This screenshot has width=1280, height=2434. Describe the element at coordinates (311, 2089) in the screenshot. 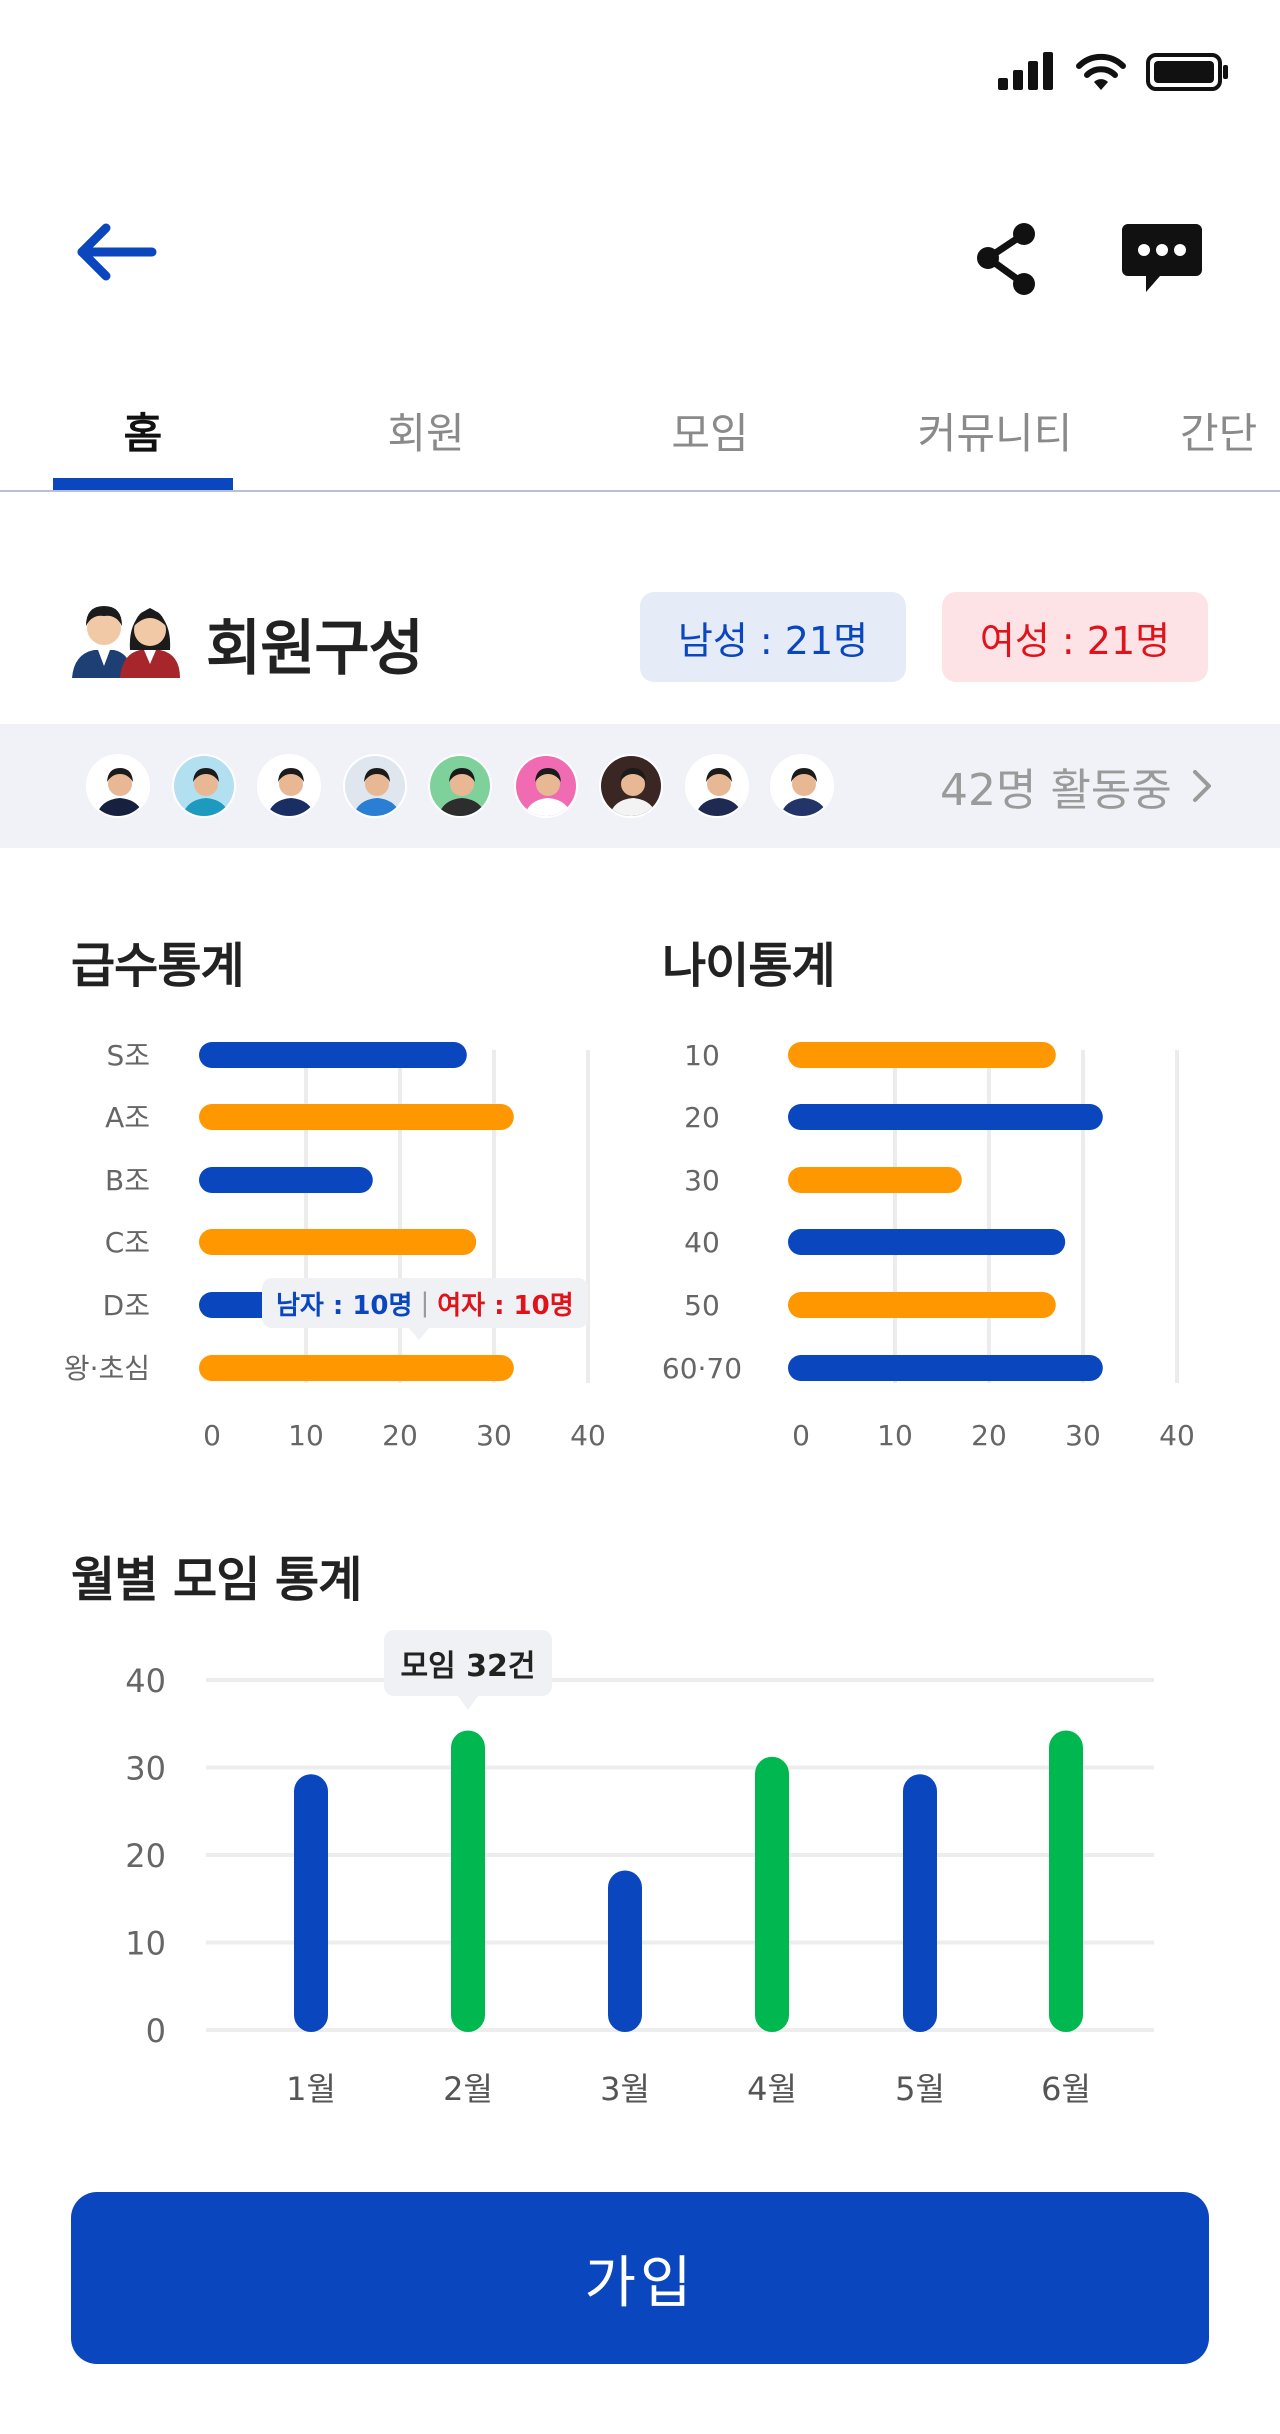

I see `monthly-category-label: 1월` at that location.